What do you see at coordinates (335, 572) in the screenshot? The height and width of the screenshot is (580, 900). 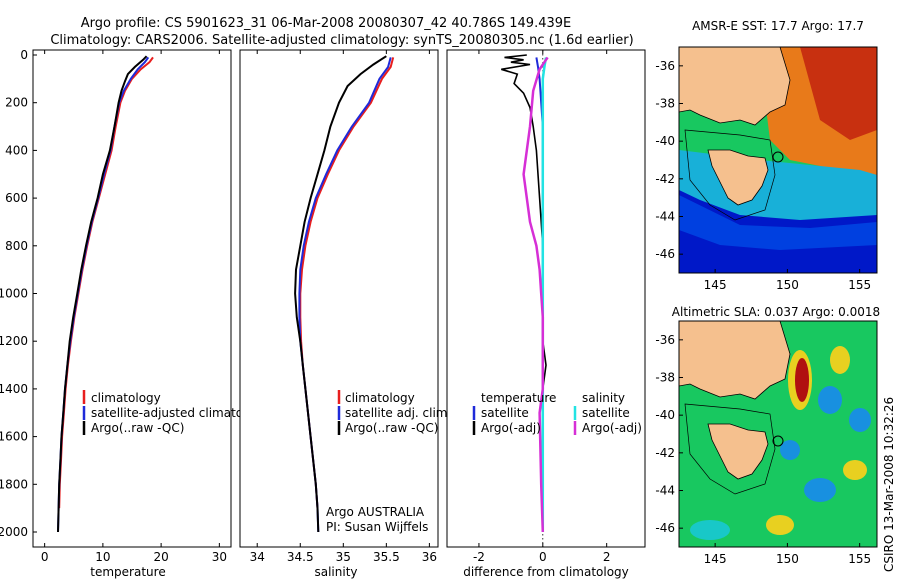 I see `salinity-xlabel: salinity` at bounding box center [335, 572].